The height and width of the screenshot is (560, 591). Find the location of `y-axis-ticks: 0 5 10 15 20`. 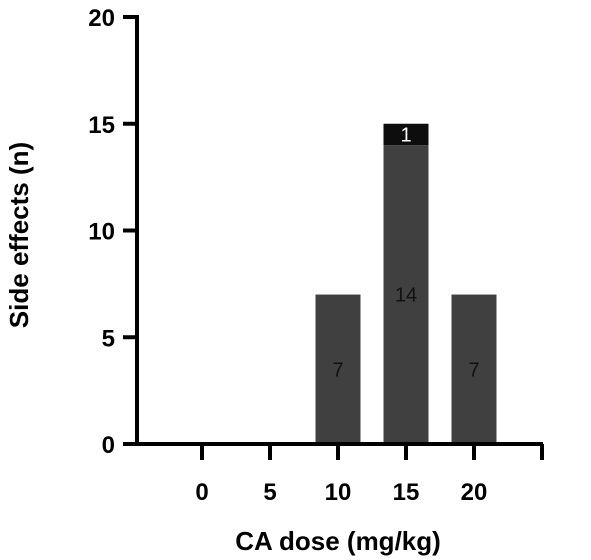

y-axis-ticks: 0 5 10 15 20 is located at coordinates (112, 232).